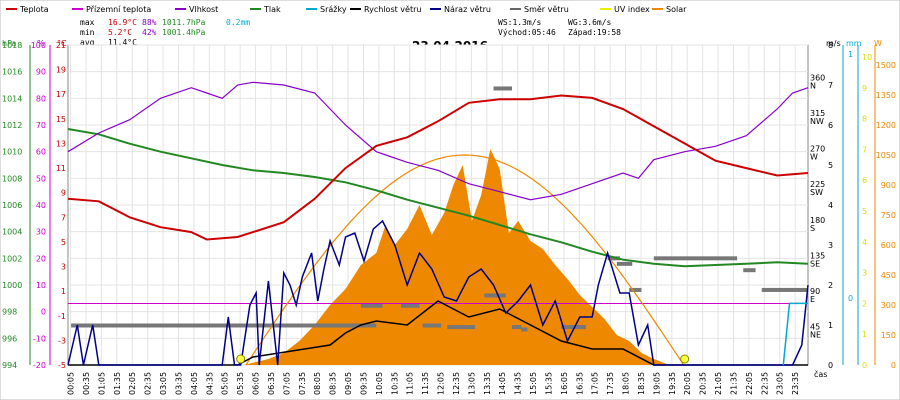 This screenshot has width=900, height=400. Describe the element at coordinates (817, 121) in the screenshot. I see `tick-dir-lab-1: NW` at that location.